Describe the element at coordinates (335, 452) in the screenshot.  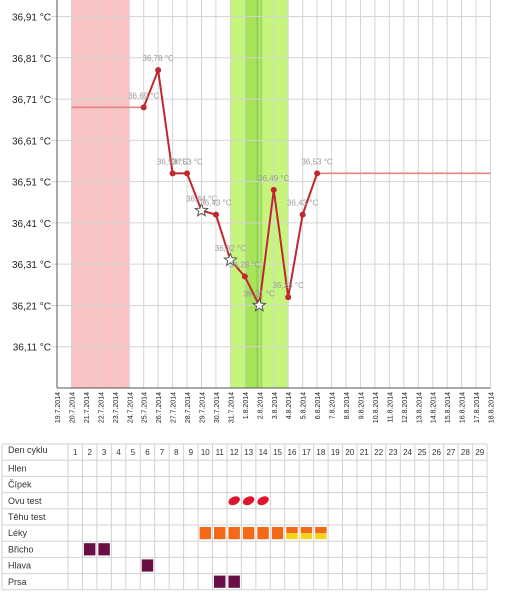
I see `cycle-day-number: 19` at that location.